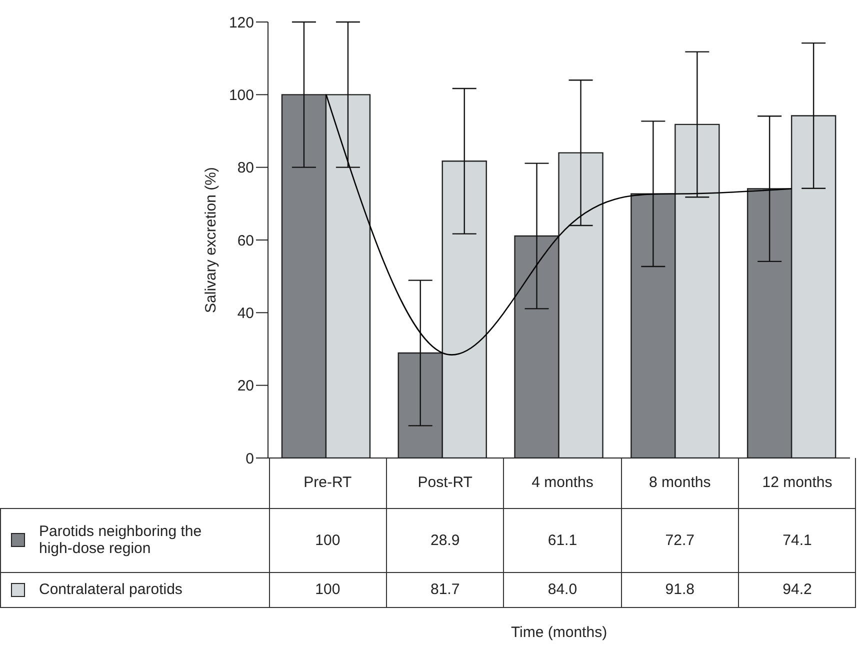  Describe the element at coordinates (563, 589) in the screenshot. I see `data-label: 84.0` at that location.